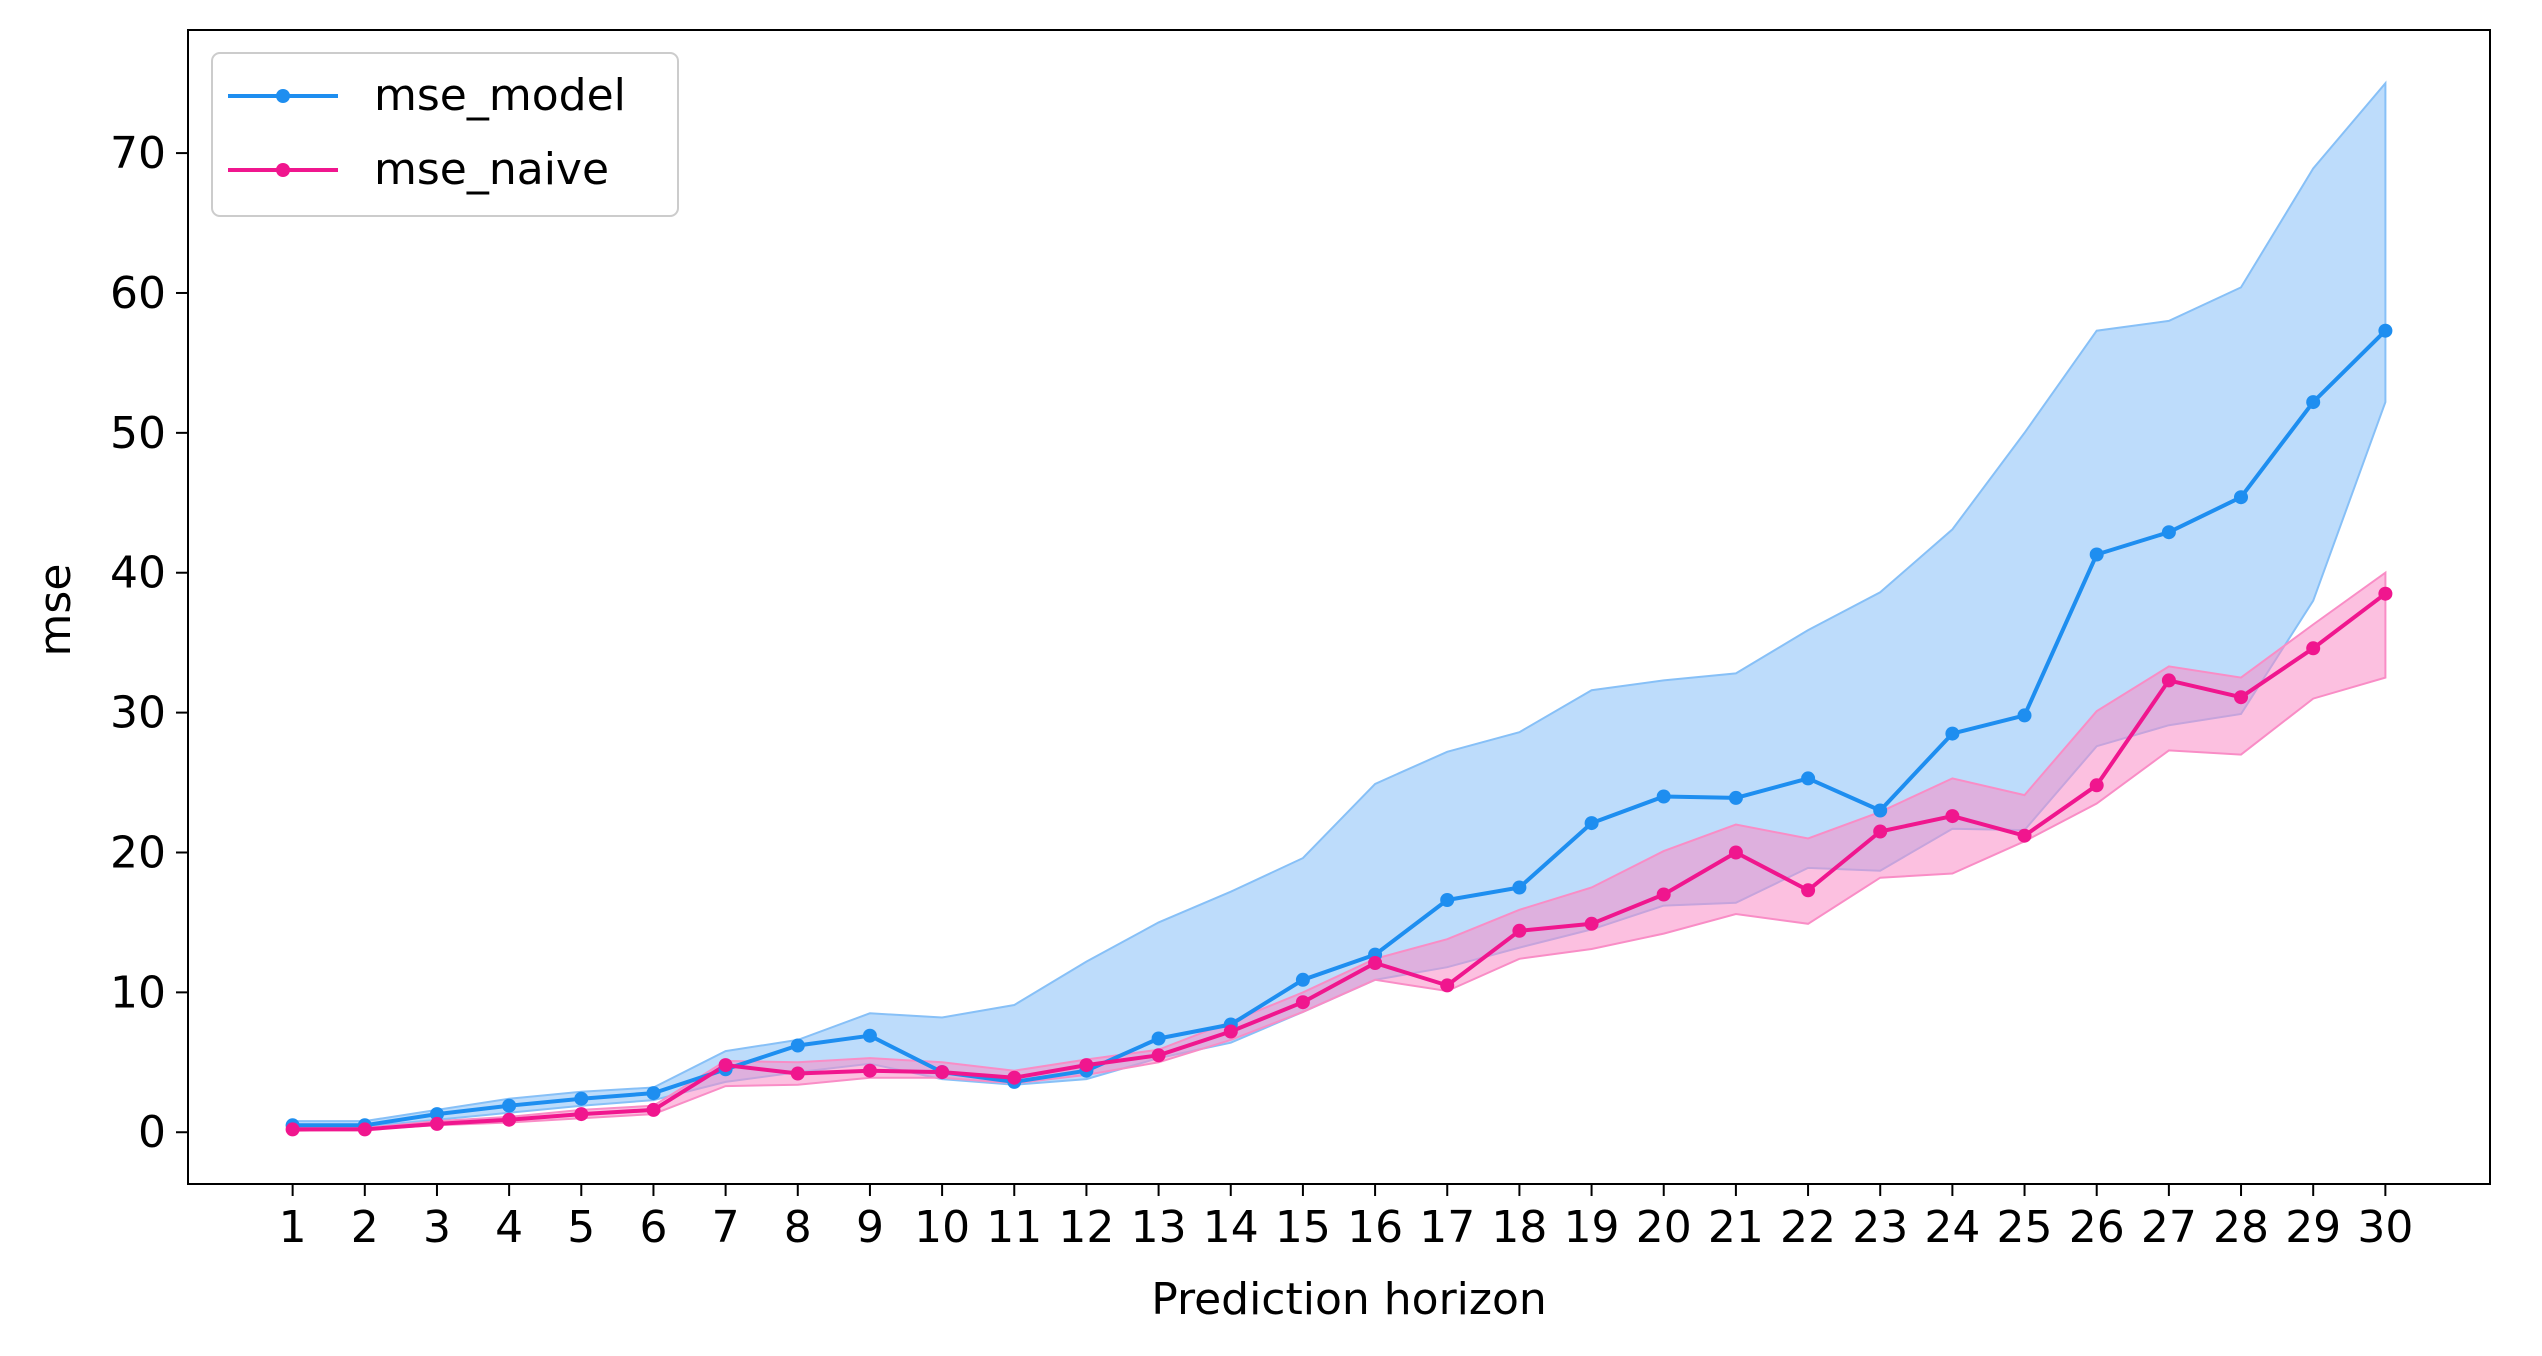 The height and width of the screenshot is (1356, 2542). Describe the element at coordinates (1375, 1227) in the screenshot. I see `x-tick-label: 16` at that location.